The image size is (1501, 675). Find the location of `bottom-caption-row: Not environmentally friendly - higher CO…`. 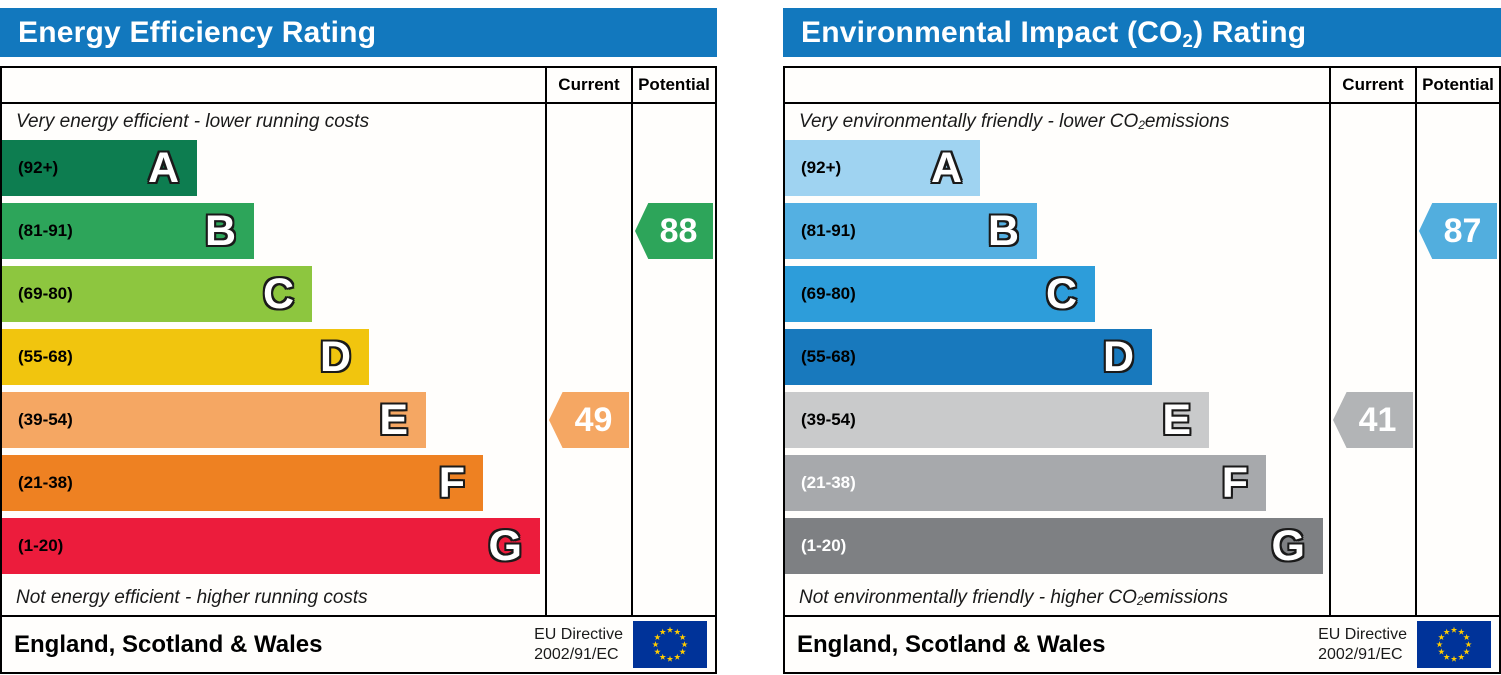

bottom-caption-row: Not environmentally friendly - higher CO… is located at coordinates (1142, 598).